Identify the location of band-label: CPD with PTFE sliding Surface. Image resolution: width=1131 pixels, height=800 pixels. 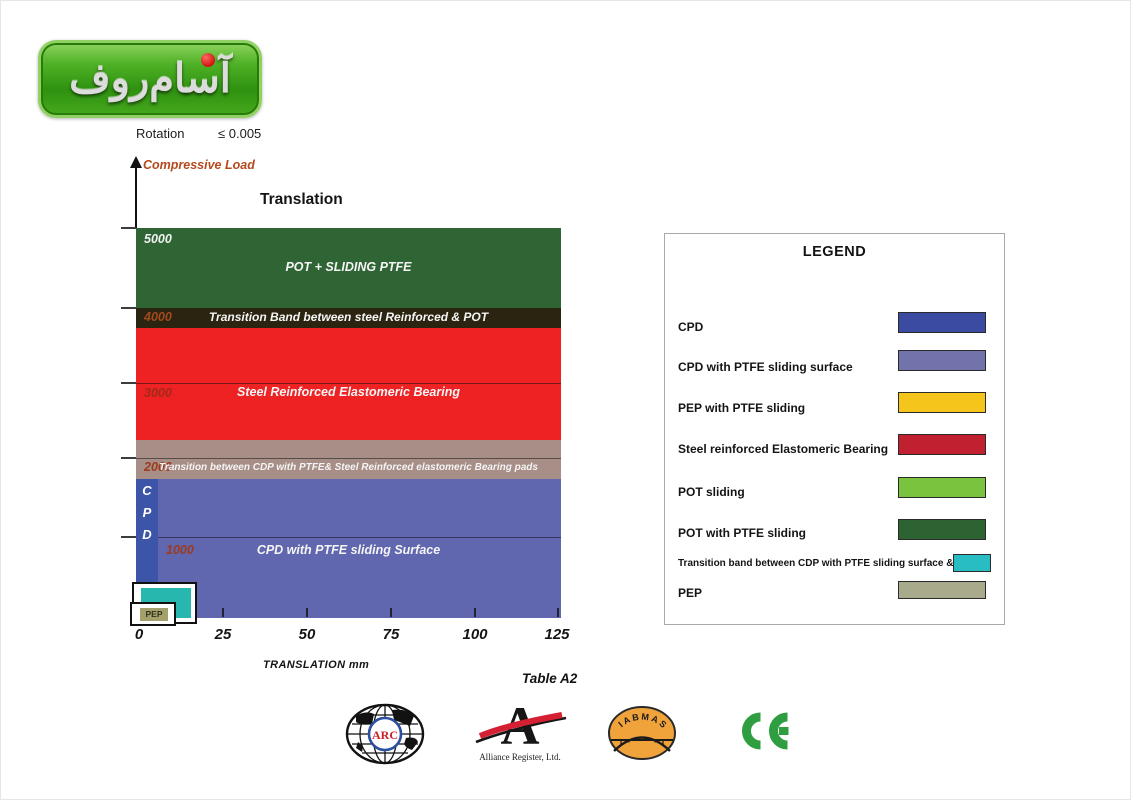
(348, 550).